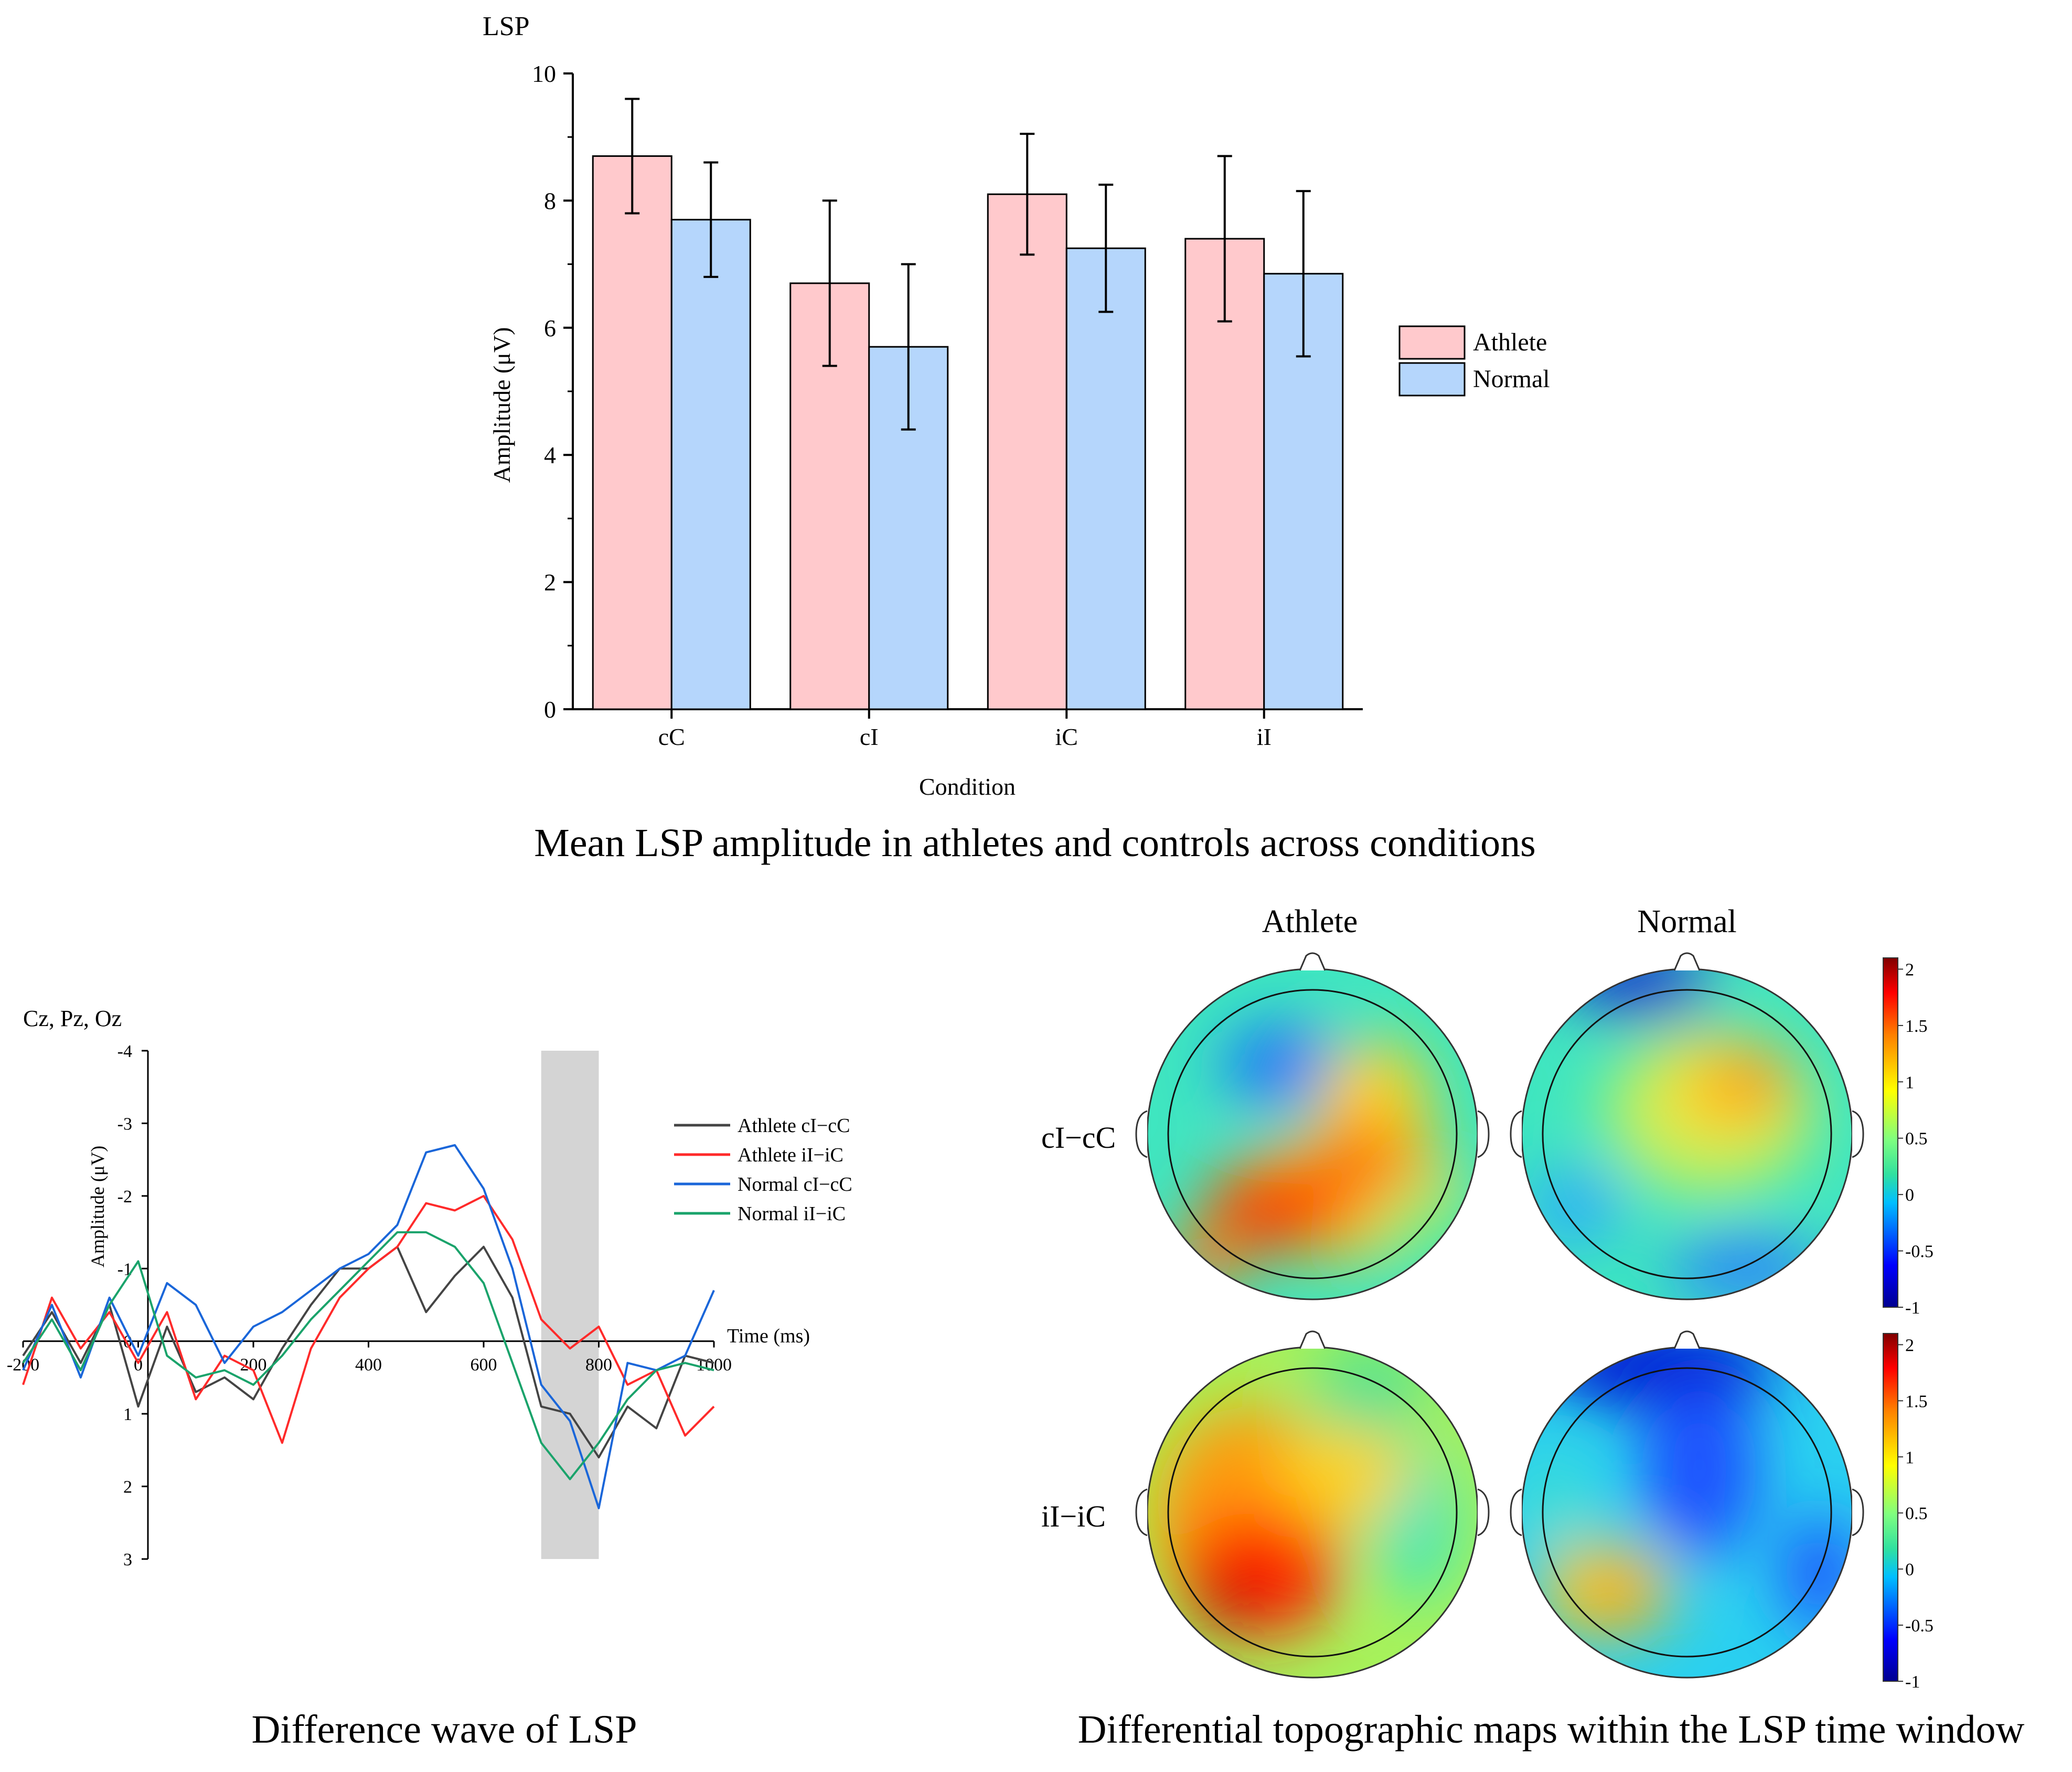  Describe the element at coordinates (444, 1729) in the screenshot. I see `wave-panel-caption: Difference wave of LSP` at that location.